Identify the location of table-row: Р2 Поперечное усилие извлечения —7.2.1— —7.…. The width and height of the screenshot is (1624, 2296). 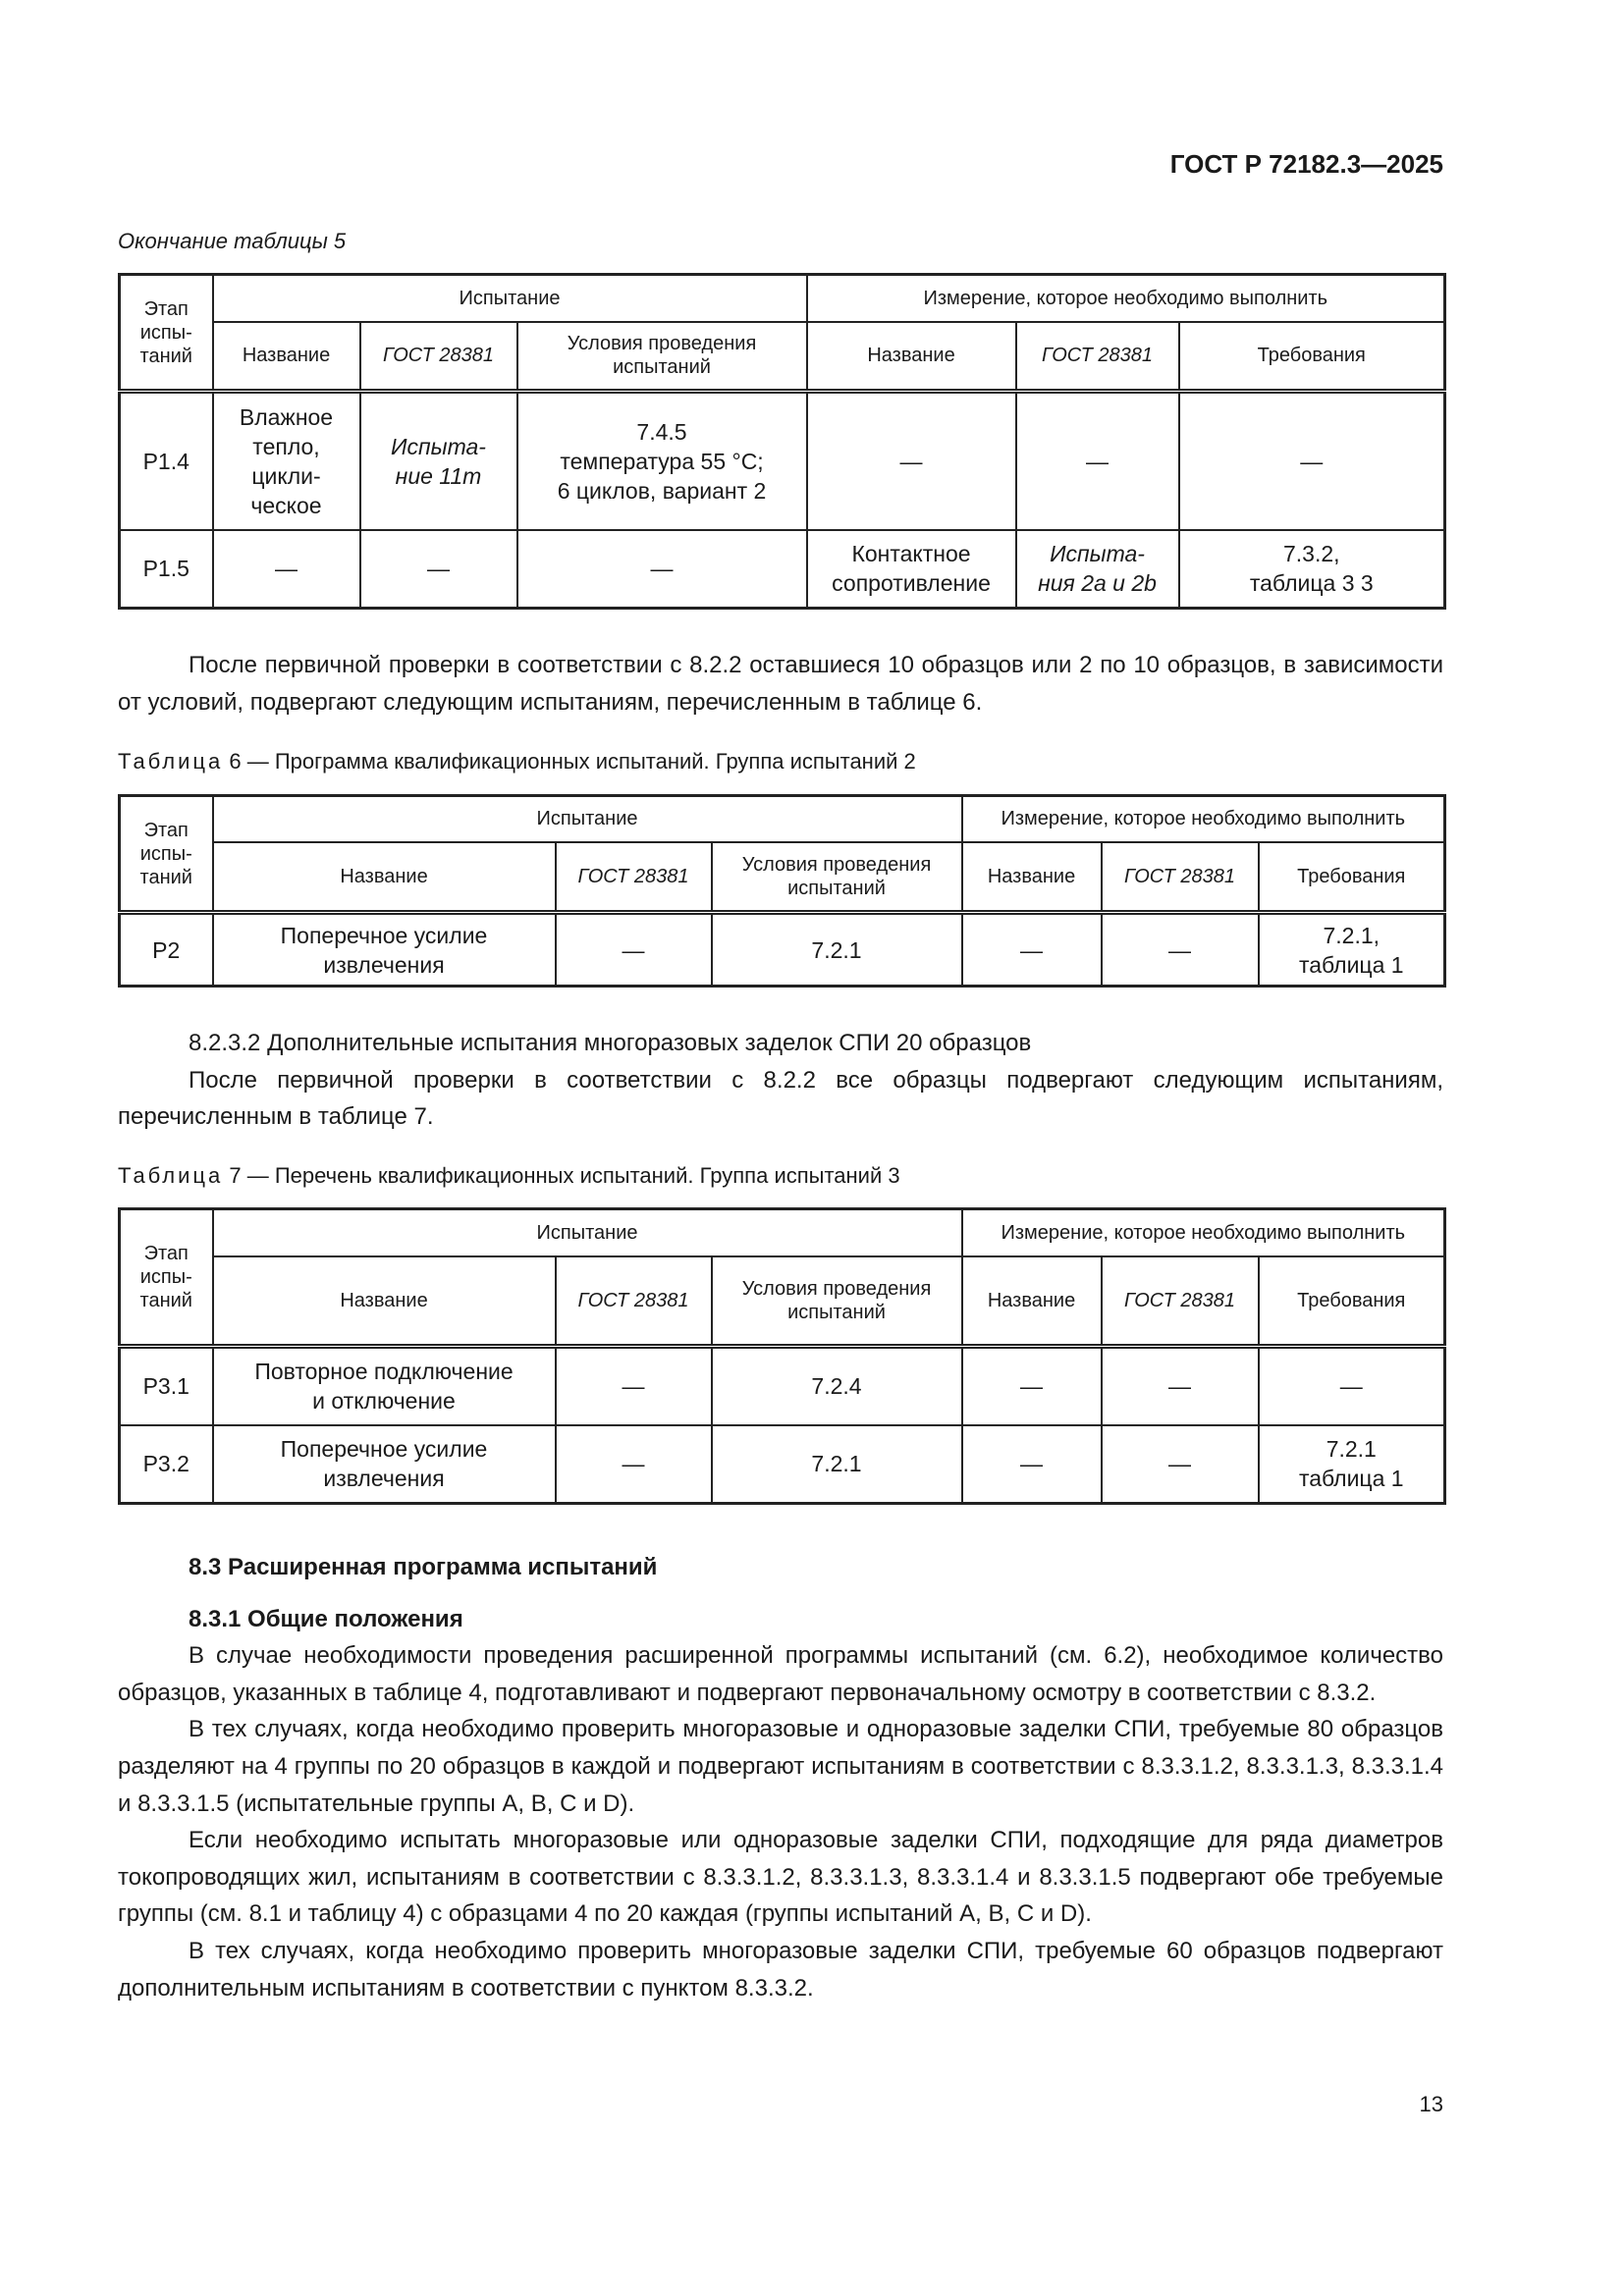
(782, 949).